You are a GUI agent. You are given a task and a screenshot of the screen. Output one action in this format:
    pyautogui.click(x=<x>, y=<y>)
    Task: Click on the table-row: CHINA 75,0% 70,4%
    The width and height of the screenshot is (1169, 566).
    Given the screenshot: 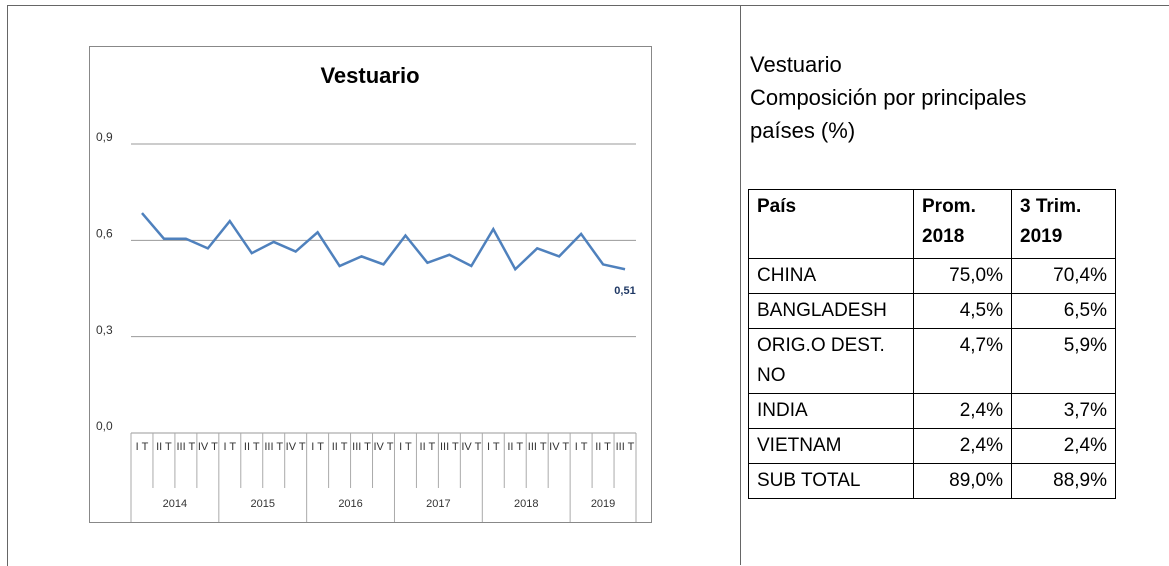 What is the action you would take?
    pyautogui.click(x=932, y=276)
    